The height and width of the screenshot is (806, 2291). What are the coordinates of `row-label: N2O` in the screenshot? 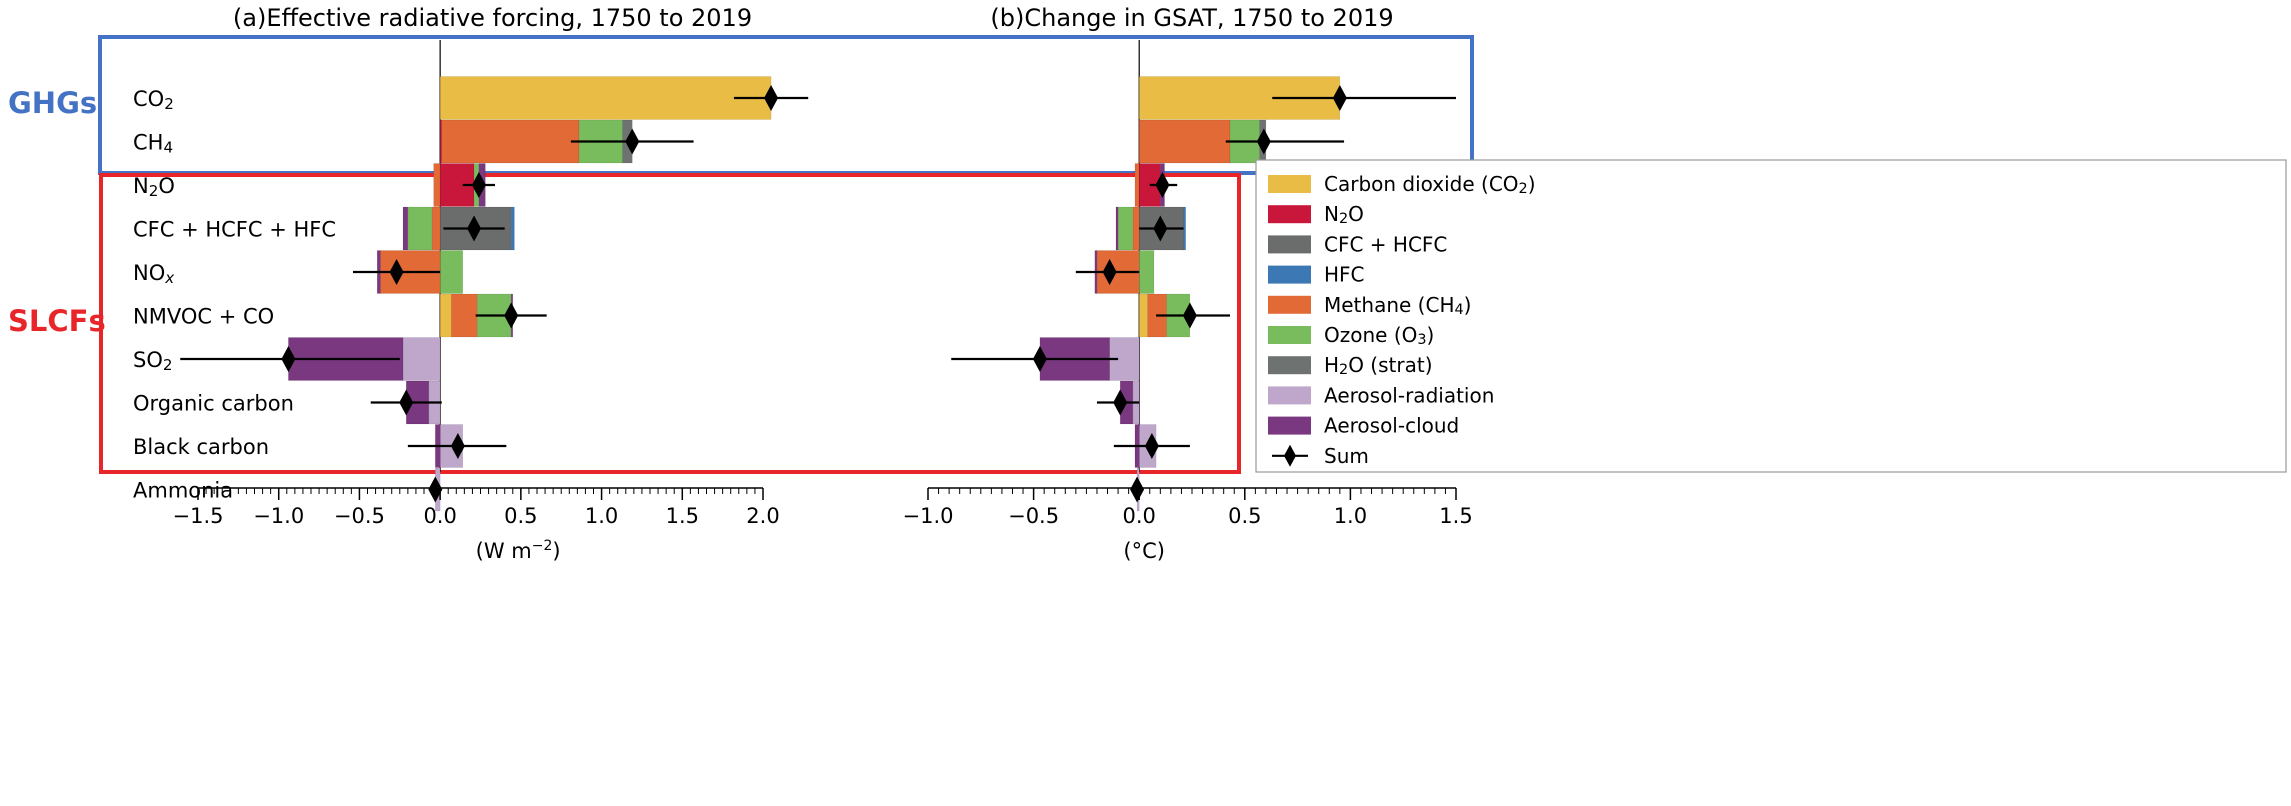 It's located at (154, 187).